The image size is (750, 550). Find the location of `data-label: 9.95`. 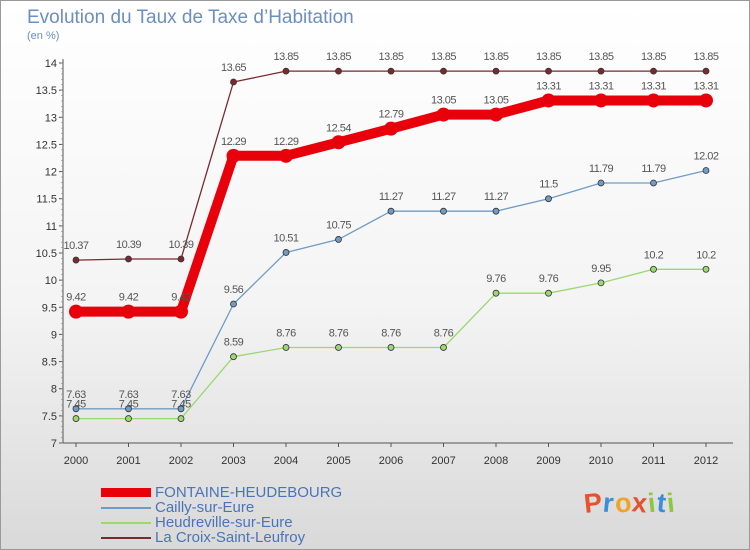

data-label: 9.95 is located at coordinates (601, 269).